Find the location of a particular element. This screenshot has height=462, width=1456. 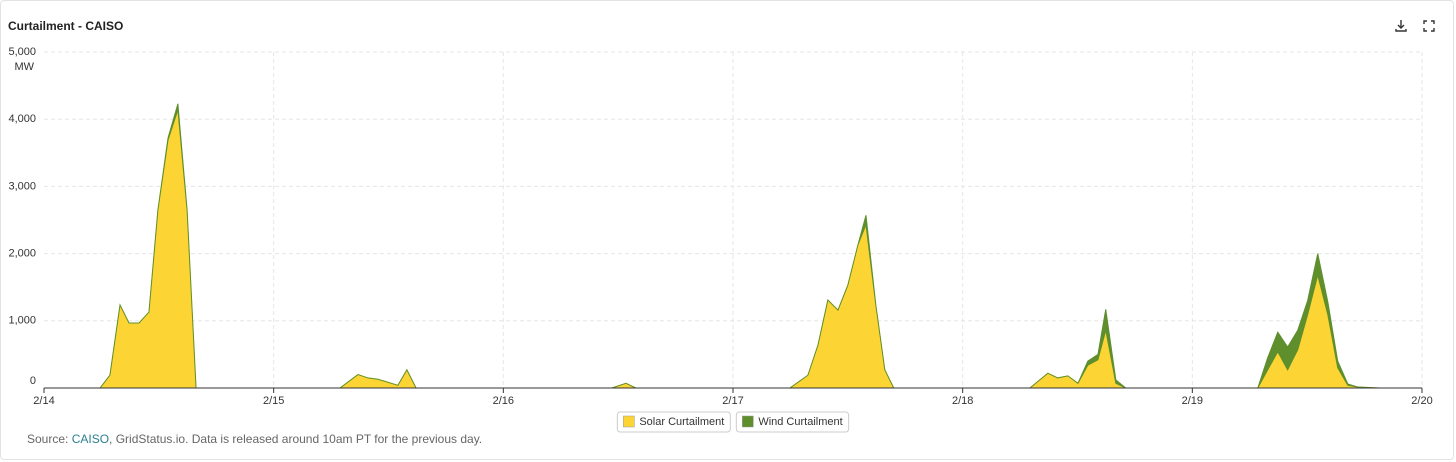

x-tick-label: 2/20 is located at coordinates (1421, 401).